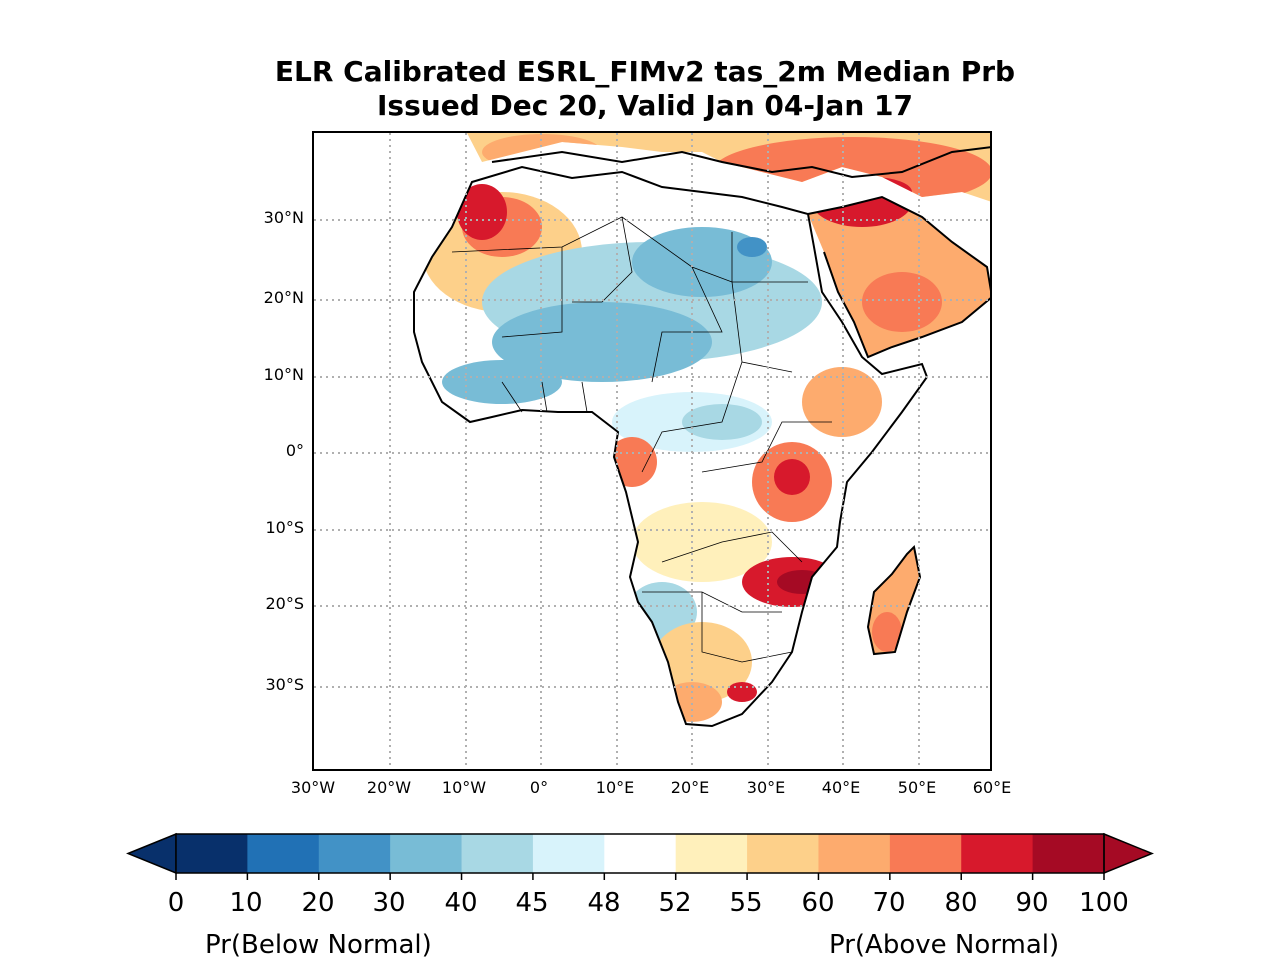 The height and width of the screenshot is (960, 1280). Describe the element at coordinates (766, 787) in the screenshot. I see `lon-label-30e: 30°E` at that location.